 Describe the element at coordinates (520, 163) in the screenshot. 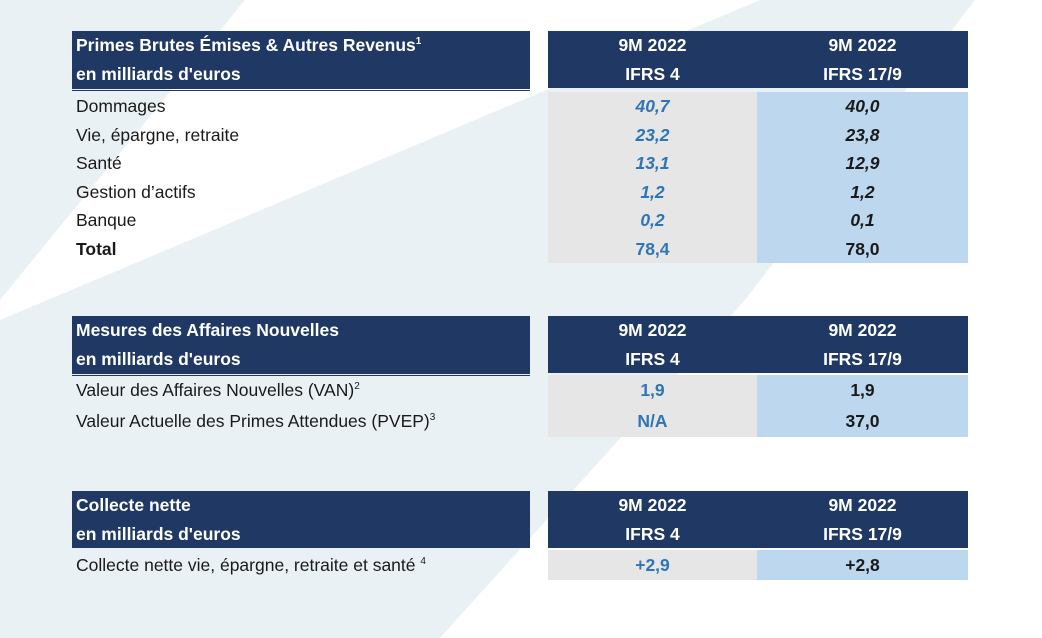

I see `table-row: Santé 13,1 12,9` at that location.